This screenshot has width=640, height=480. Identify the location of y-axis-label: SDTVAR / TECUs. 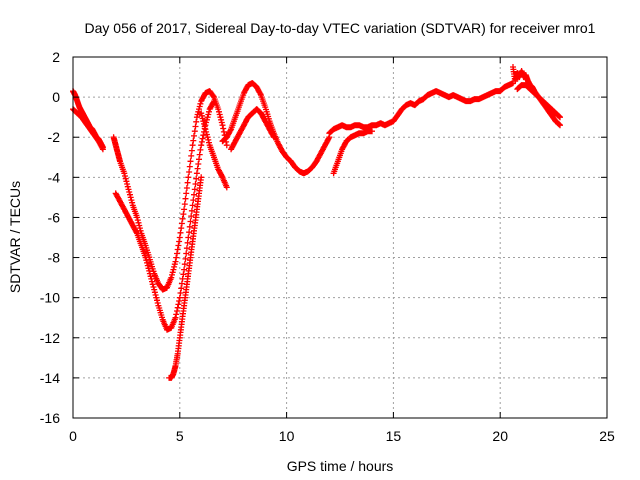
(15, 237).